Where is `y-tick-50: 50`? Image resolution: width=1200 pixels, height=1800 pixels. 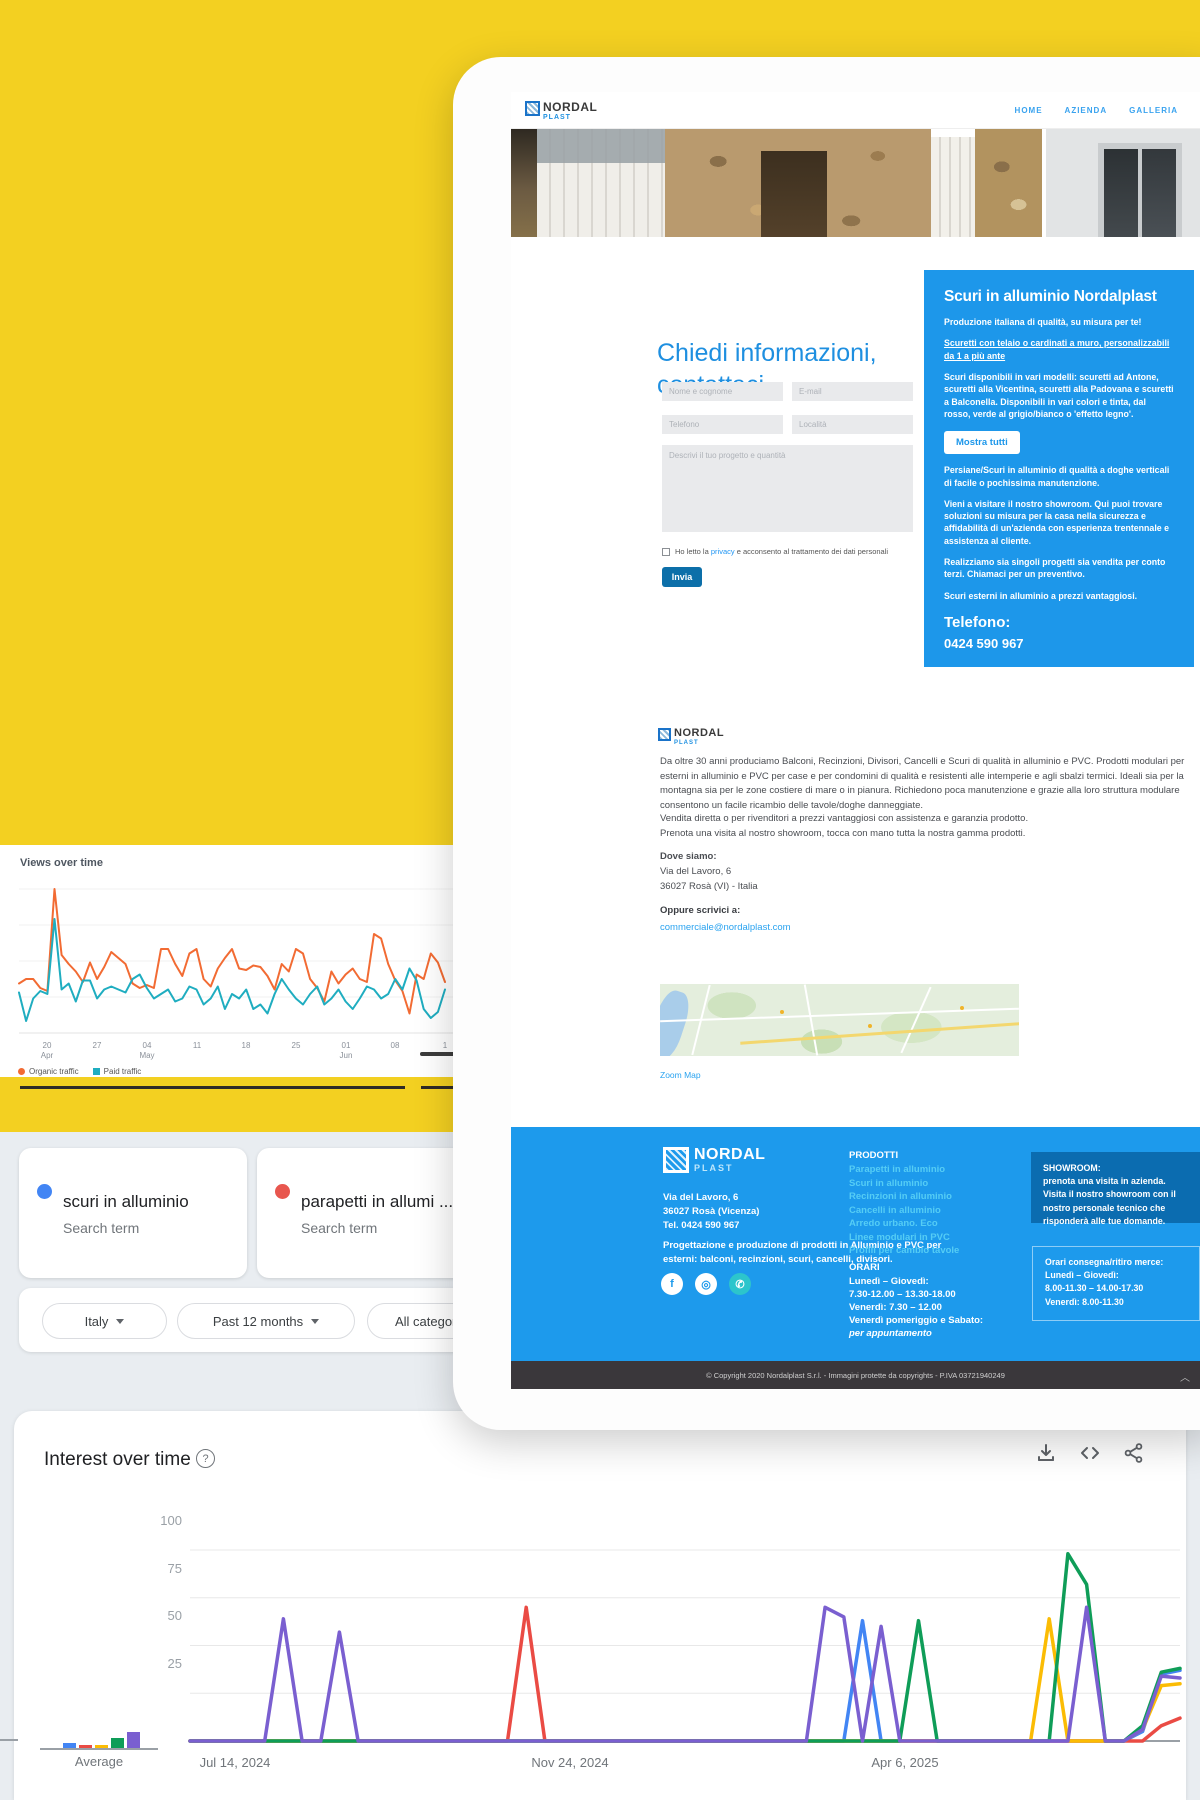 y-tick-50: 50 is located at coordinates (174, 1615).